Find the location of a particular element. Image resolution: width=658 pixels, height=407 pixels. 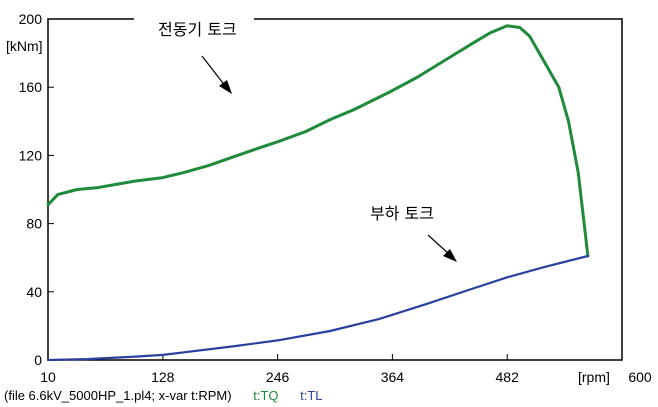

y-tick-label: 80 is located at coordinates (34, 224).